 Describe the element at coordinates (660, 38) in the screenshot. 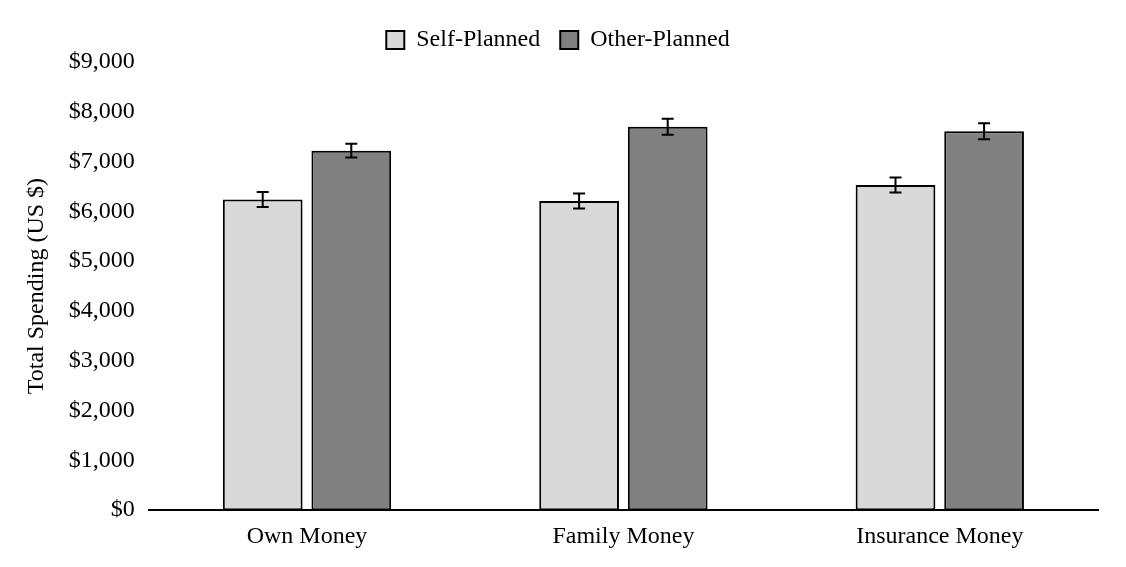

I see `legend-label: Other-Planned` at that location.